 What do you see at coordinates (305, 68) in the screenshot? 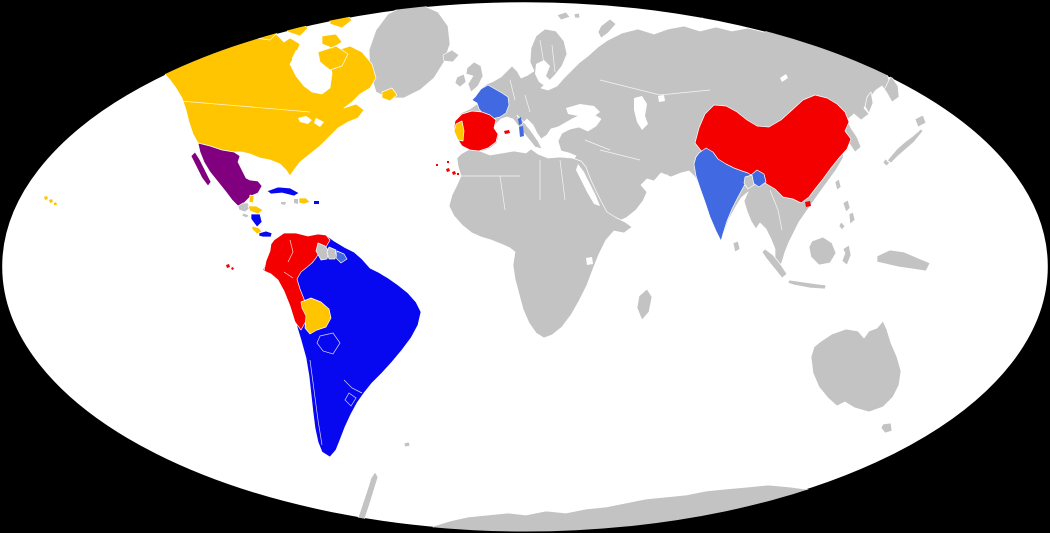
I see `hudson-bay` at bounding box center [305, 68].